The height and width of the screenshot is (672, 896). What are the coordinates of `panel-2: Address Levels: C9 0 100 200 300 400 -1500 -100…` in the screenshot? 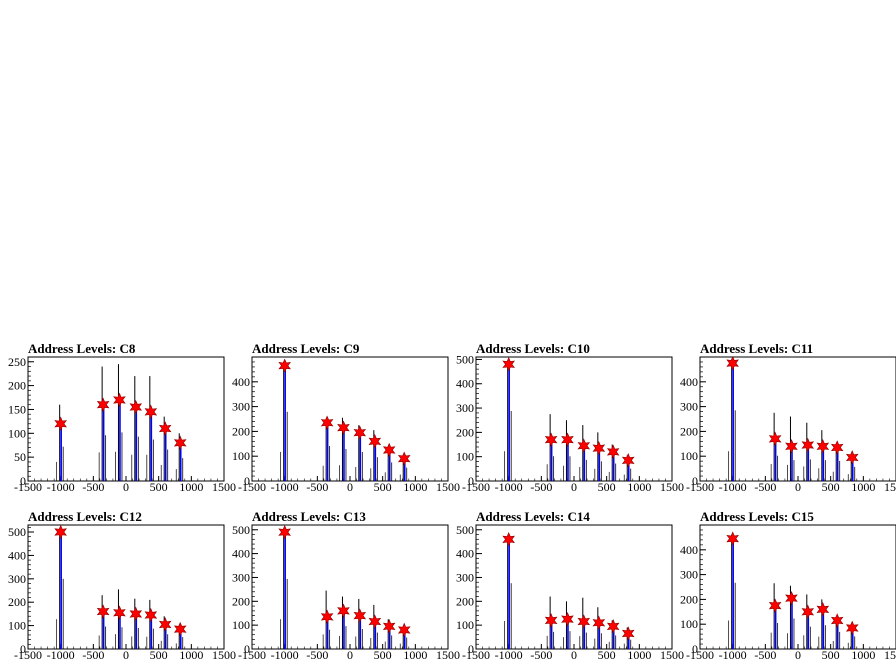 It's located at (346, 417).